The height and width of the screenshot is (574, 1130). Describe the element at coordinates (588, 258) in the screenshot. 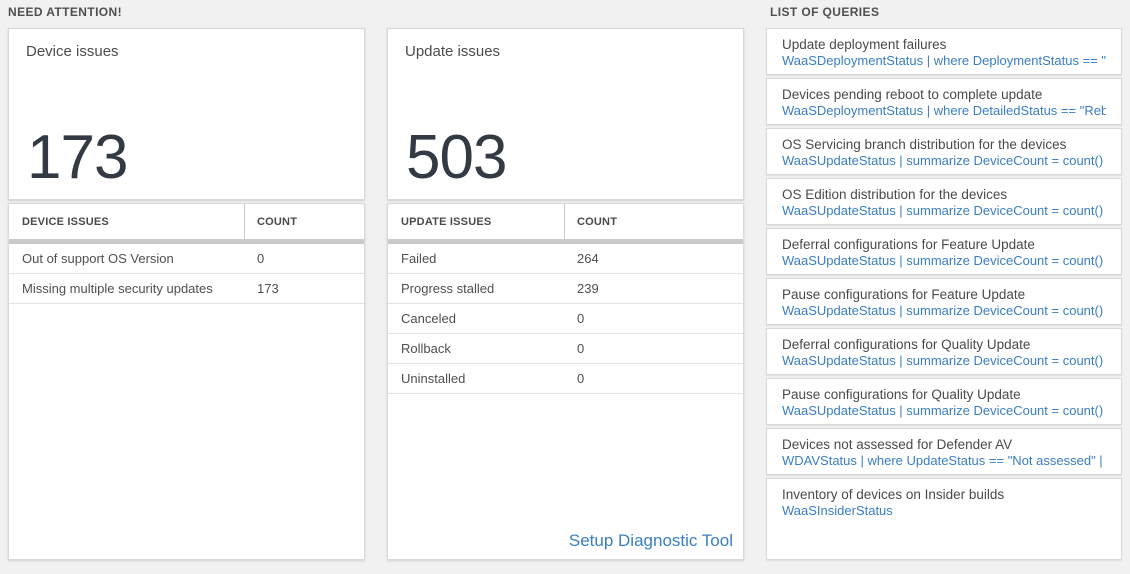

I see `issue-count: 264` at that location.